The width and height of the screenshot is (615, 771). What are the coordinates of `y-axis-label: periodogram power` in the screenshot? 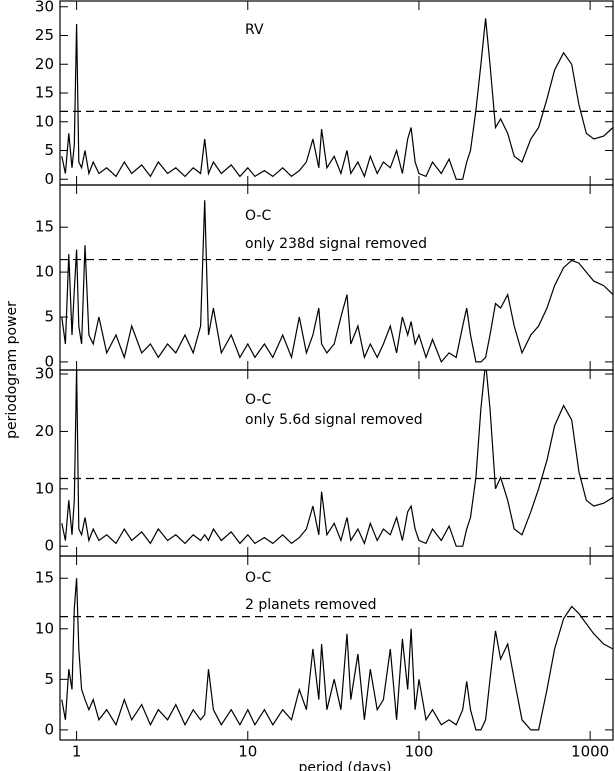 It's located at (12, 370).